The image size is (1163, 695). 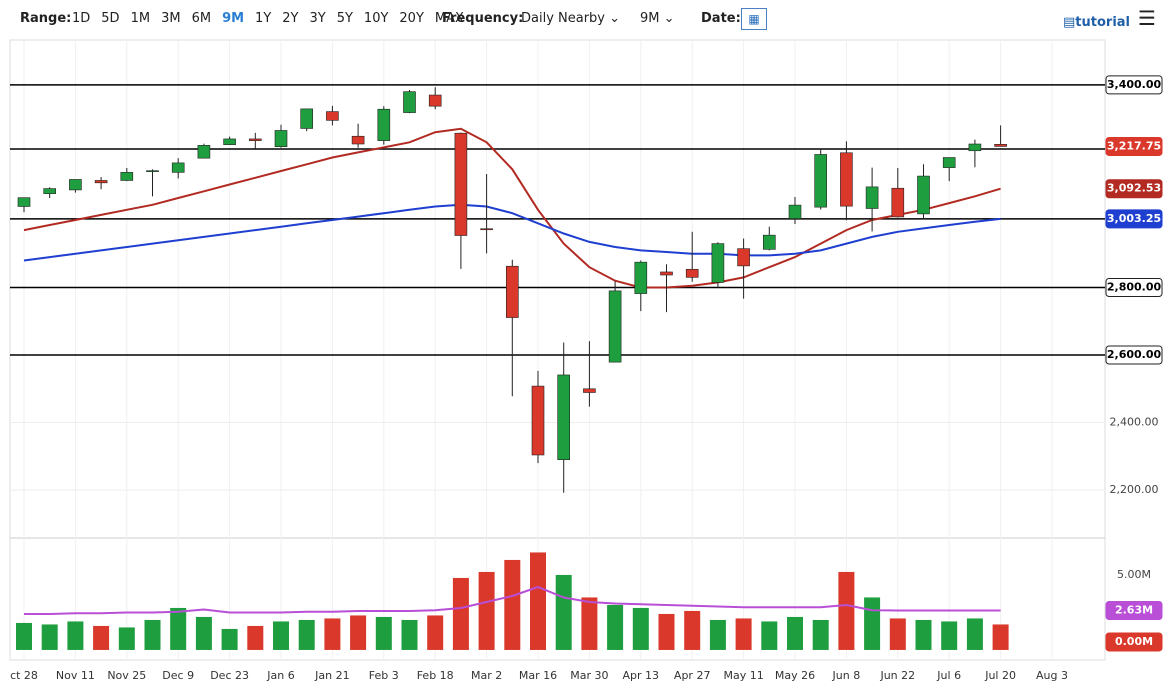 I want to click on tutorial-text: tutorial, so click(x=1103, y=22).